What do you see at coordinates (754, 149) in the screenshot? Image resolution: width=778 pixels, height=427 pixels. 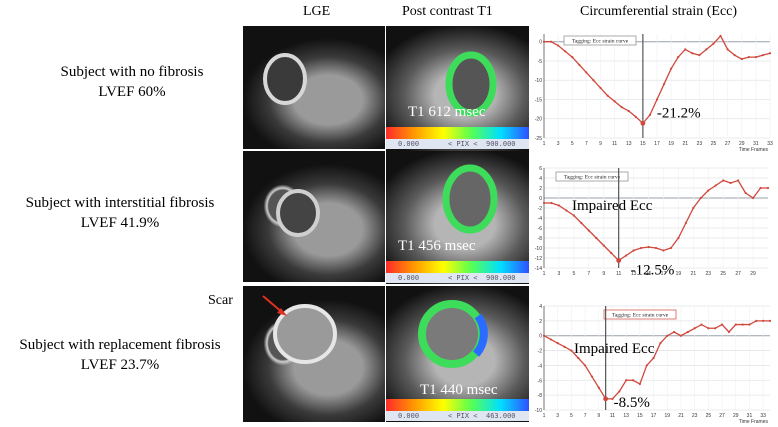 I see `x-axis-label: Time Frames` at bounding box center [754, 149].